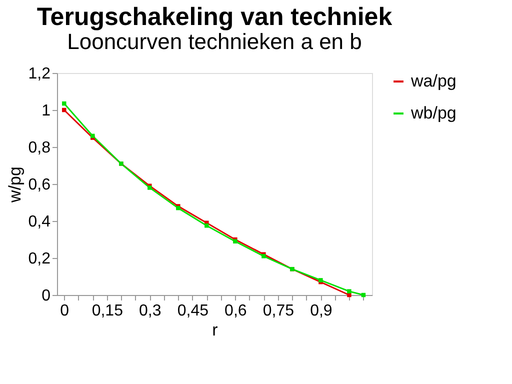 This screenshot has height=384, width=512. I want to click on legend-label: wb/pg, so click(433, 113).